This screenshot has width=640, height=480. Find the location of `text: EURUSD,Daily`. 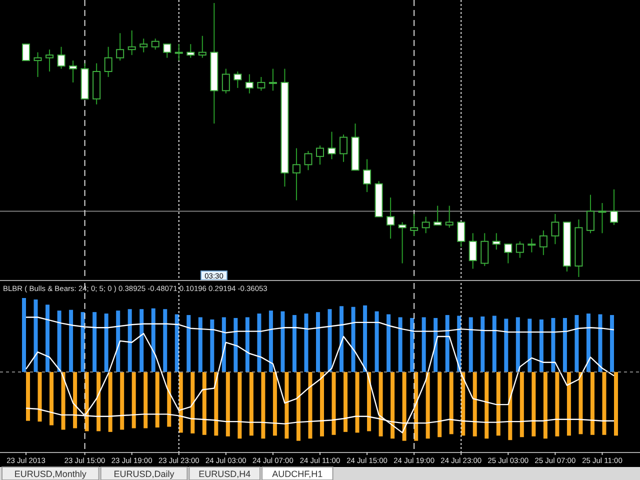

text: EURUSD,Daily is located at coordinates (144, 474).